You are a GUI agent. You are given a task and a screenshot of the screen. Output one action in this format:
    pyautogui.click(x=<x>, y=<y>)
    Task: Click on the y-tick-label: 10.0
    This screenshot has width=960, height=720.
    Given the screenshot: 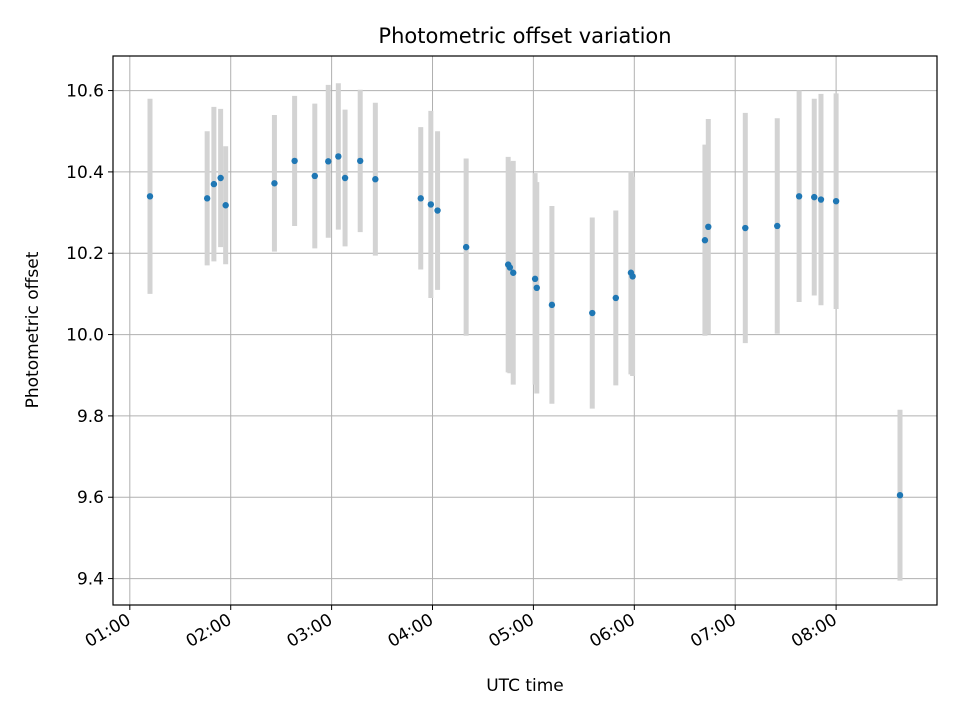 What is the action you would take?
    pyautogui.click(x=85, y=336)
    